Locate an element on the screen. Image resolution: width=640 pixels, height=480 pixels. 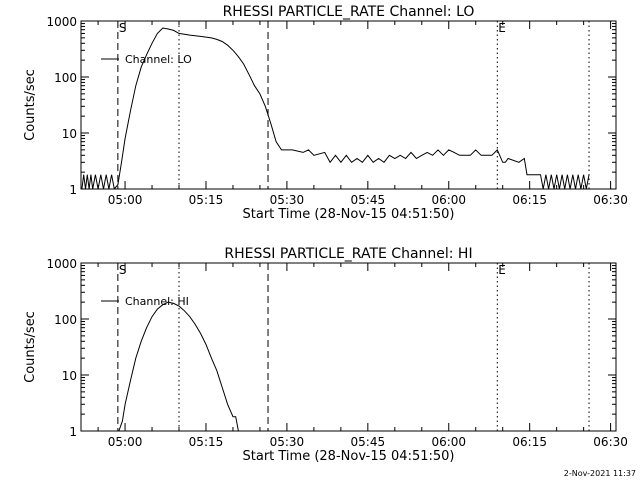
legend-label: Channel: LO is located at coordinates (158, 59).